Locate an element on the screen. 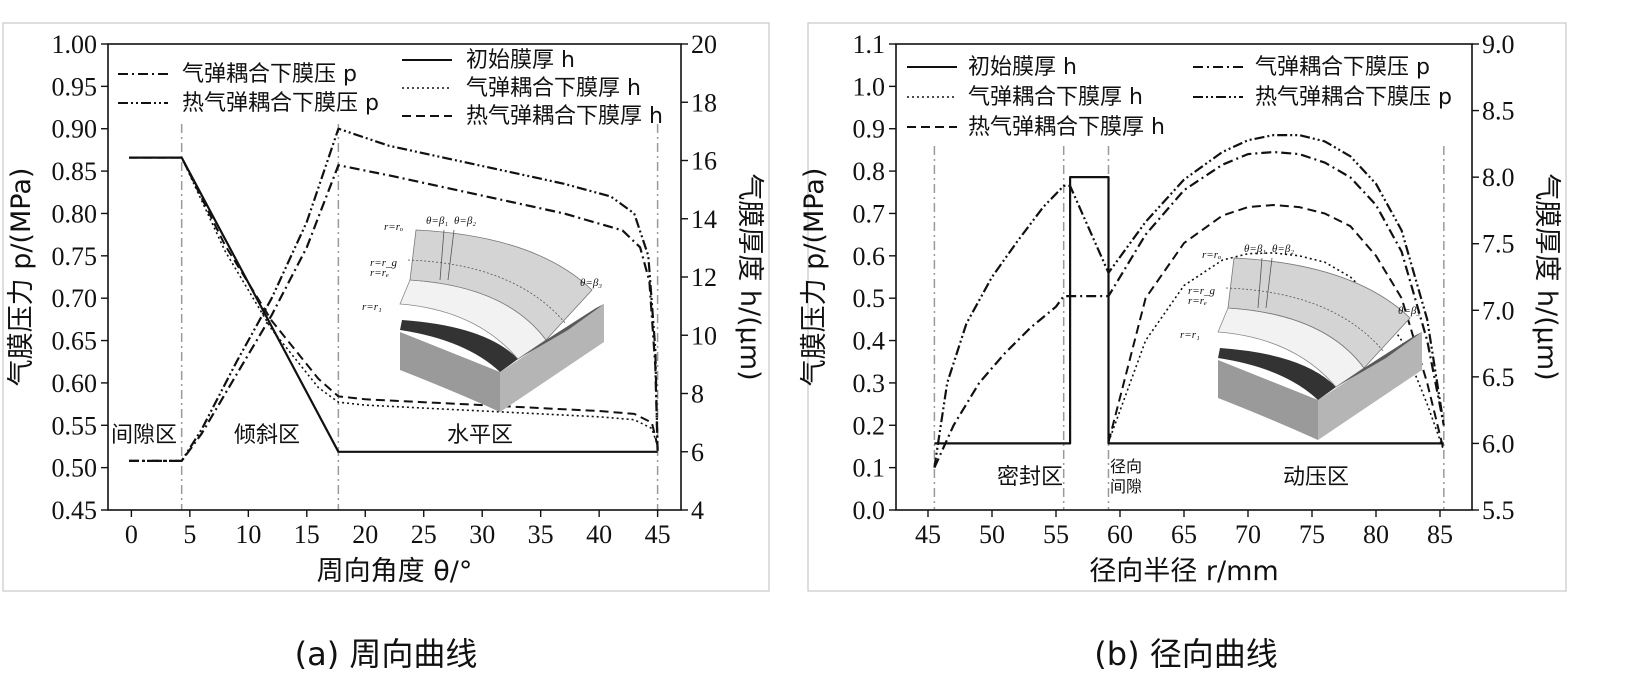 The height and width of the screenshot is (693, 1628). x-tick-label-a-1: 0 is located at coordinates (131, 534).